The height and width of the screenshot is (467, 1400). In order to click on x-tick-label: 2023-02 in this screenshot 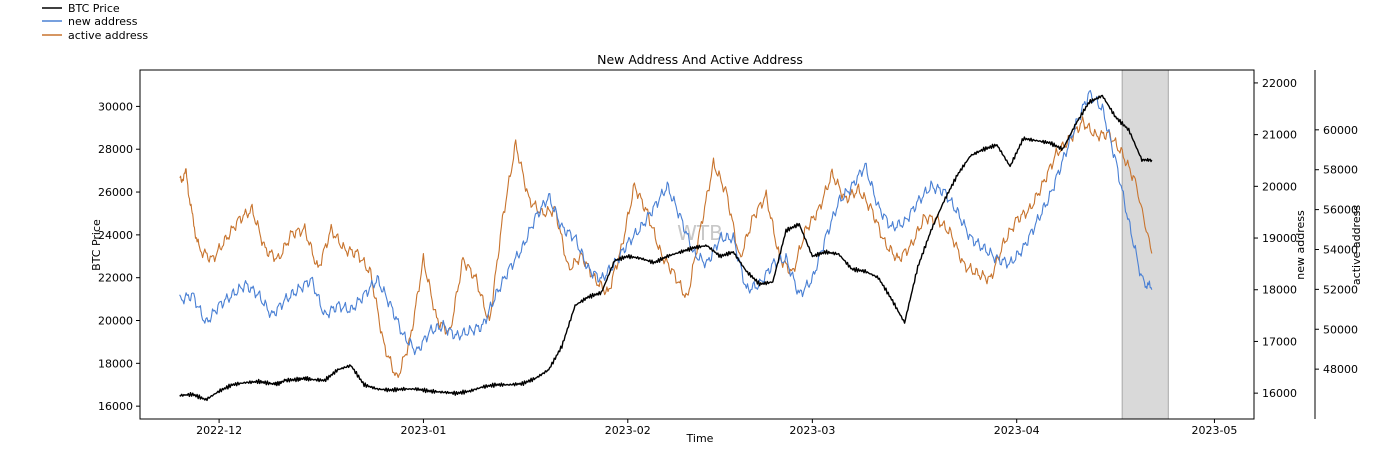, I will do `click(628, 430)`.